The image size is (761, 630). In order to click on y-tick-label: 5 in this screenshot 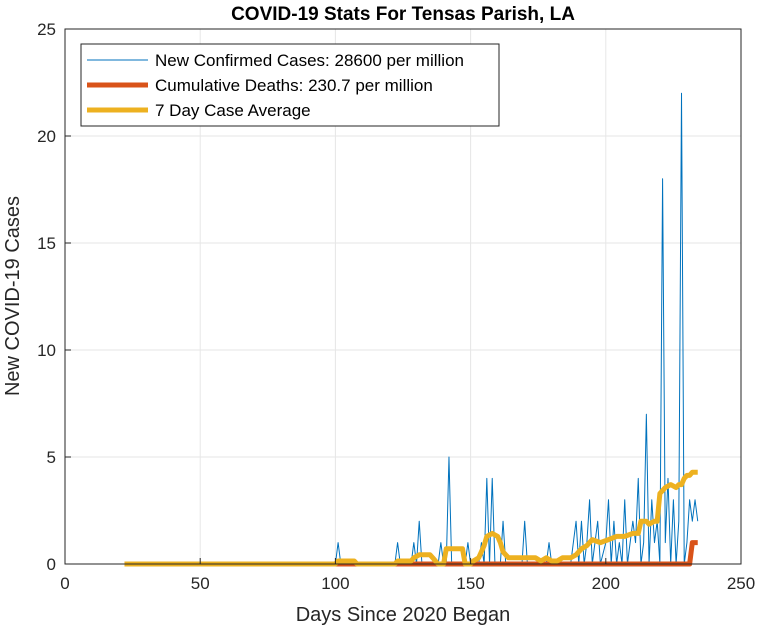, I will do `click(51, 457)`.